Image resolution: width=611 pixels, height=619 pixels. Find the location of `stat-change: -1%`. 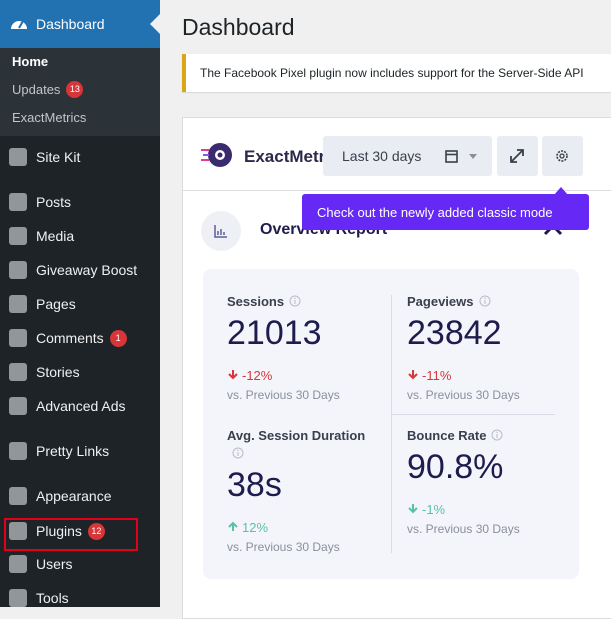

stat-change: -1% is located at coordinates (487, 510).